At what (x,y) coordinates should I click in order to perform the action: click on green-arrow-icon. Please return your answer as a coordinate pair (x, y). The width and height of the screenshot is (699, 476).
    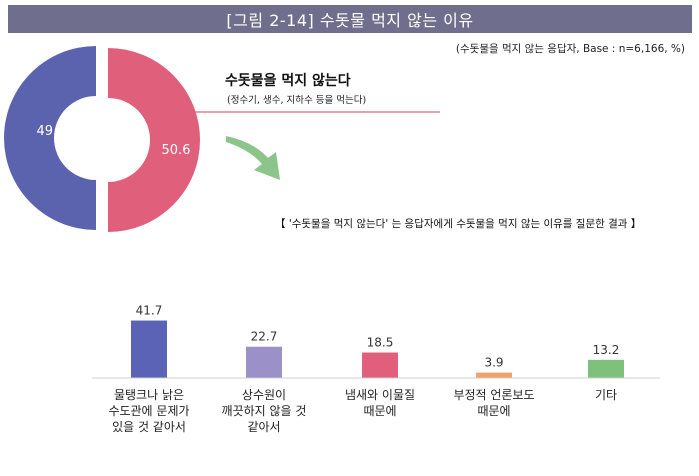
    Looking at the image, I should click on (253, 158).